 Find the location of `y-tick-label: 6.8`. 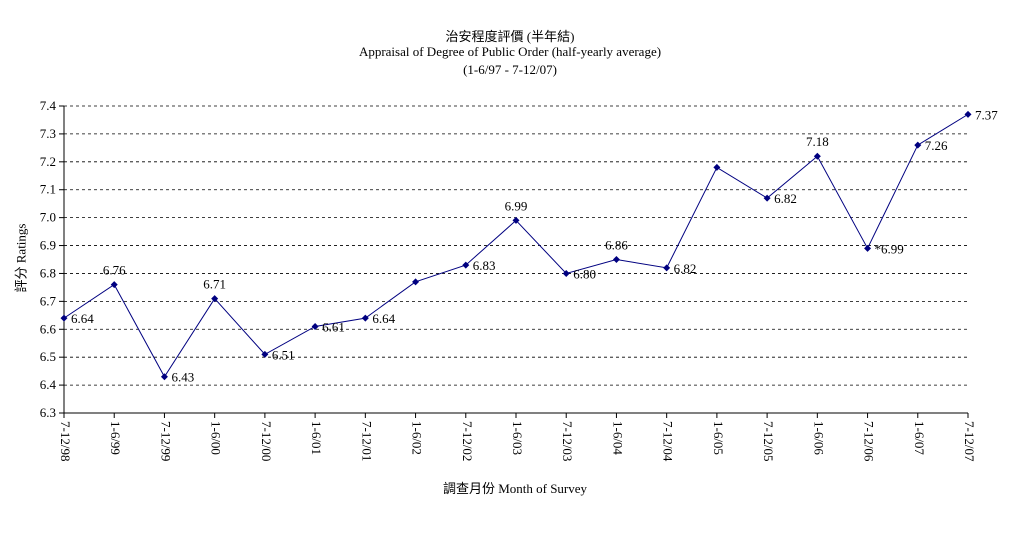

y-tick-label: 6.8 is located at coordinates (48, 272).